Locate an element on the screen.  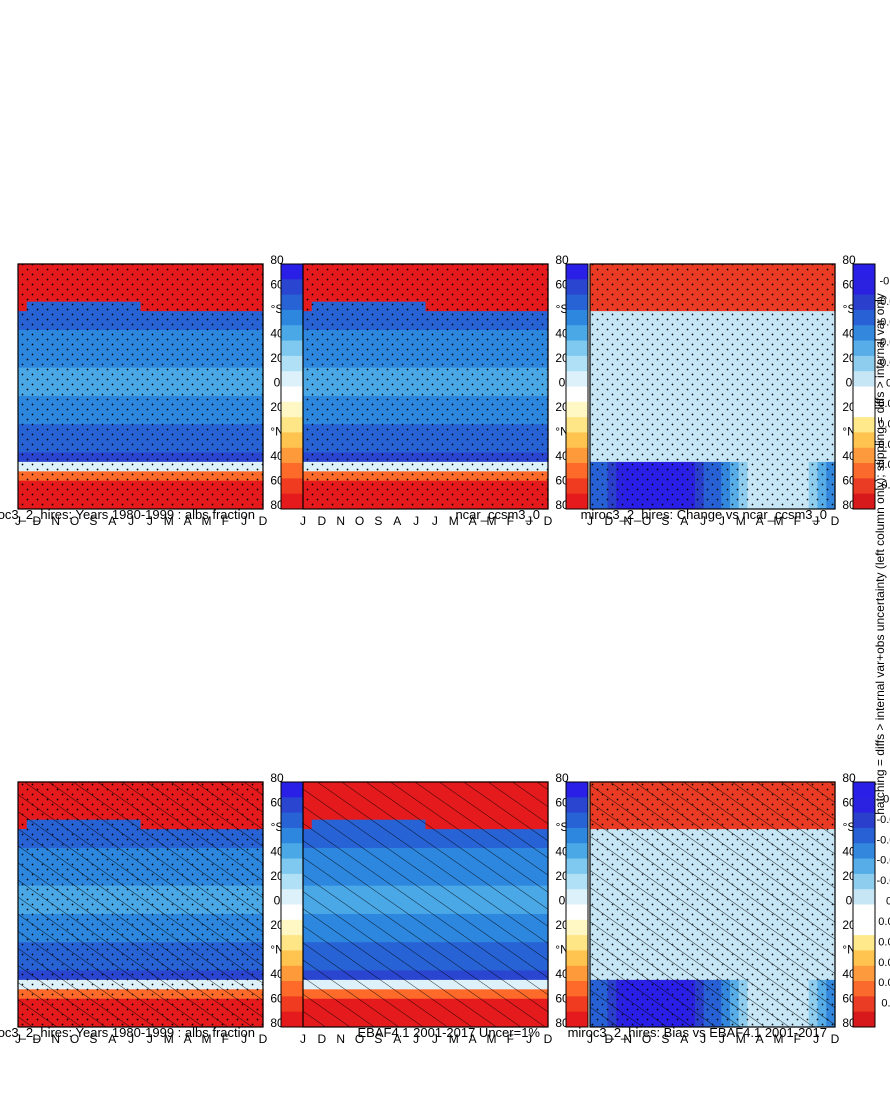
panel-title: EBAF4.1 2001-2017 Uncer=1% is located at coordinates (449, 1032).